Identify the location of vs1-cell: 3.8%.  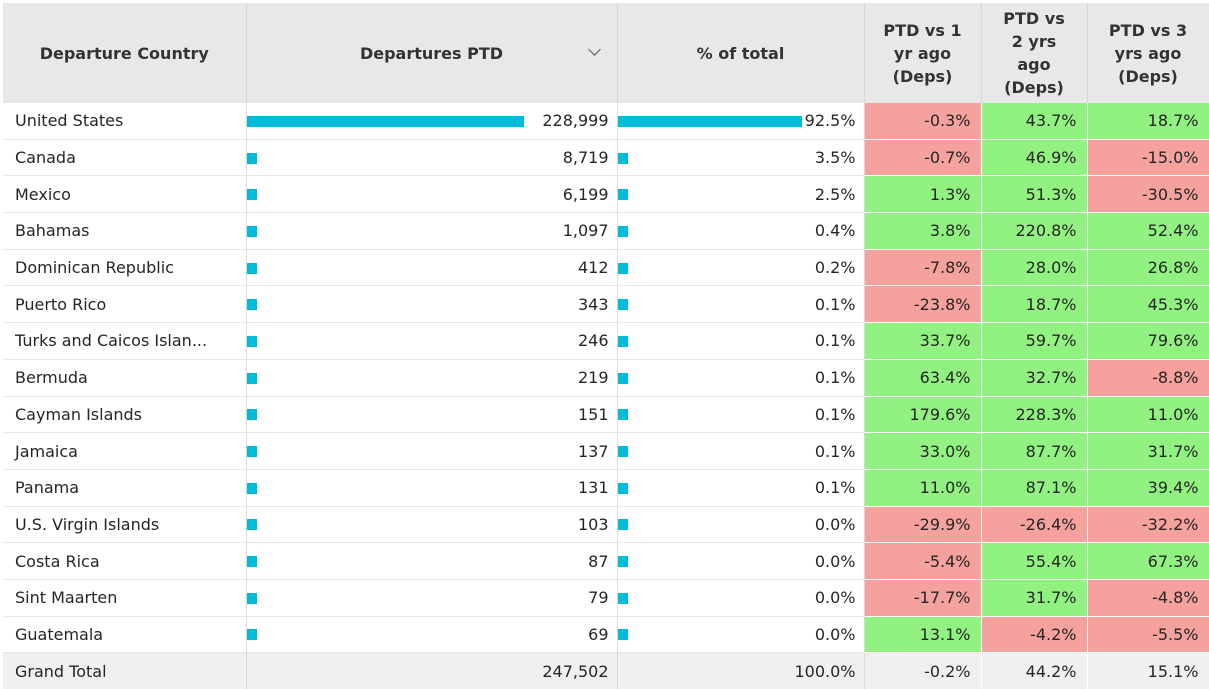
(923, 231).